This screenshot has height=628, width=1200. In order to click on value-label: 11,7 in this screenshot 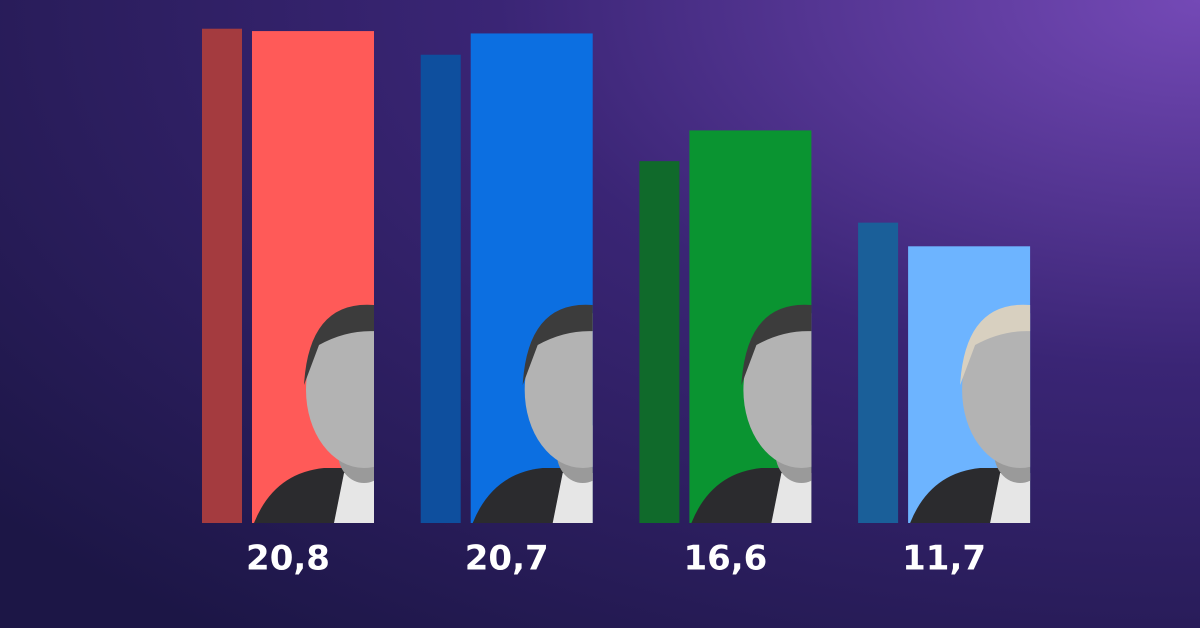, I will do `click(944, 559)`.